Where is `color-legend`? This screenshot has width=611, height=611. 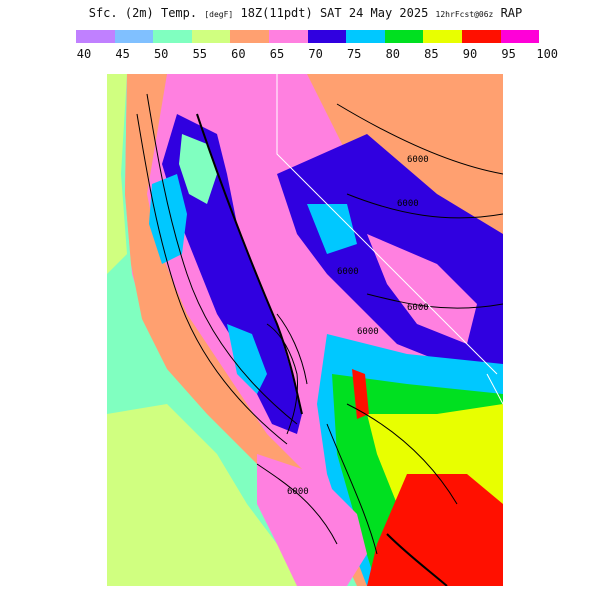
color-legend is located at coordinates (308, 36).